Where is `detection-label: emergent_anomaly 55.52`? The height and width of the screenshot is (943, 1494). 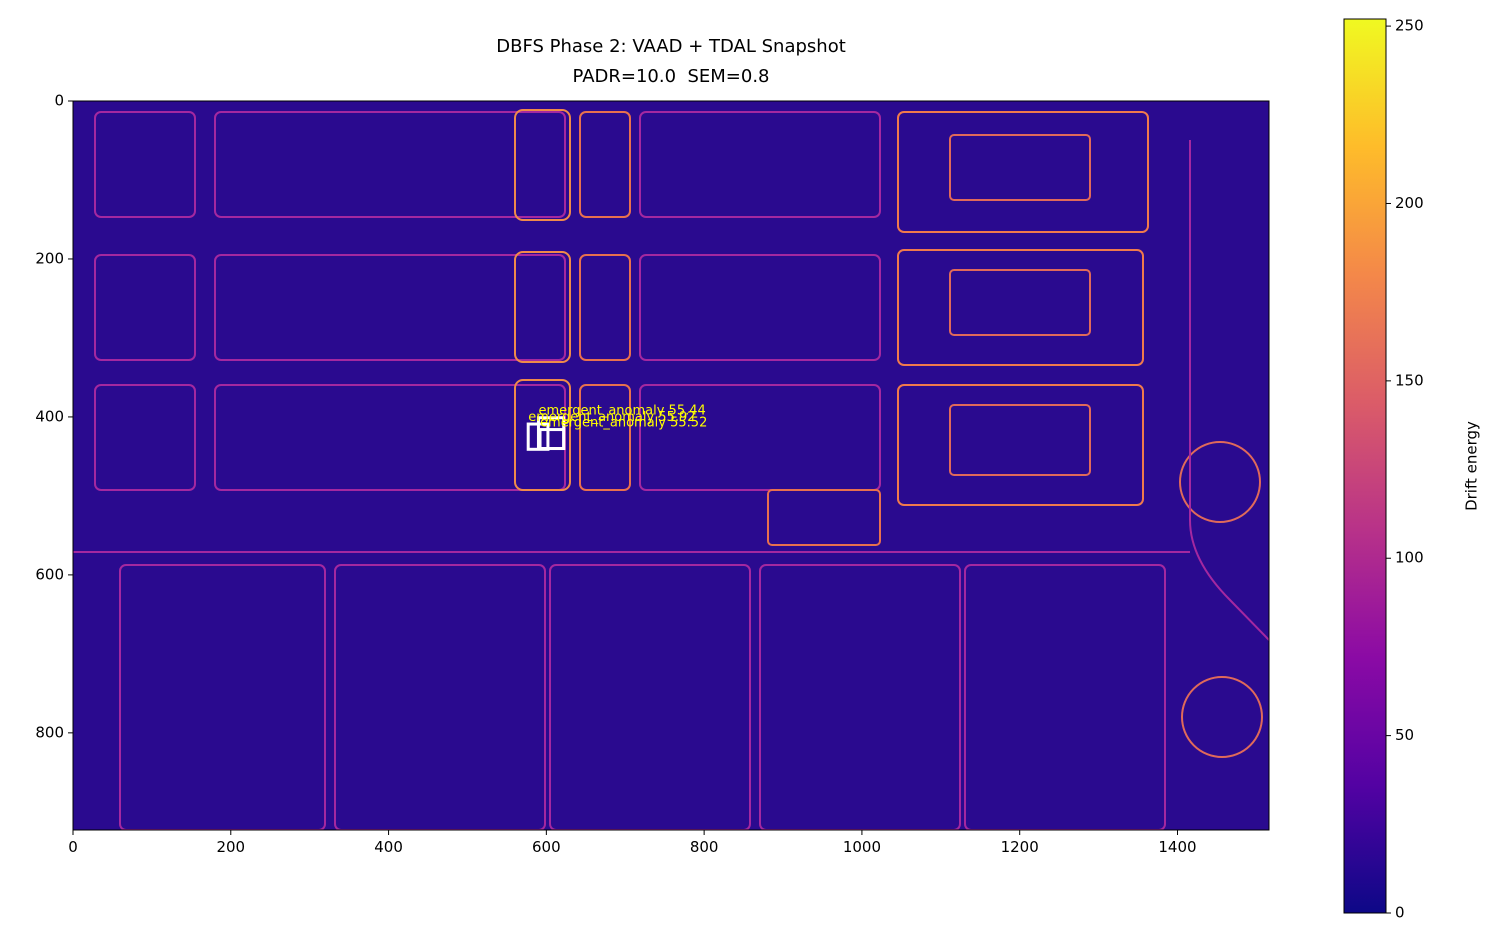
detection-label: emergent_anomaly 55.52 is located at coordinates (623, 423).